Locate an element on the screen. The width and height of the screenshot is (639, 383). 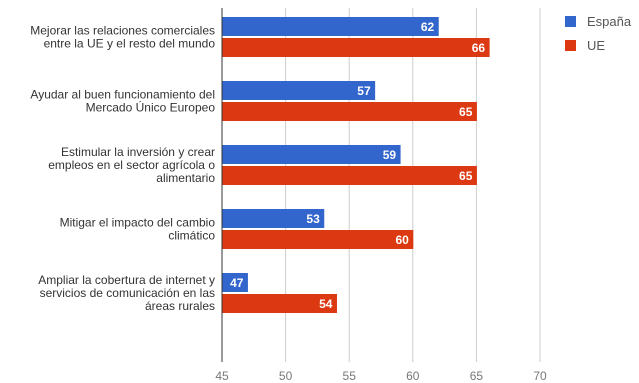
data-label: 62 is located at coordinates (428, 27).